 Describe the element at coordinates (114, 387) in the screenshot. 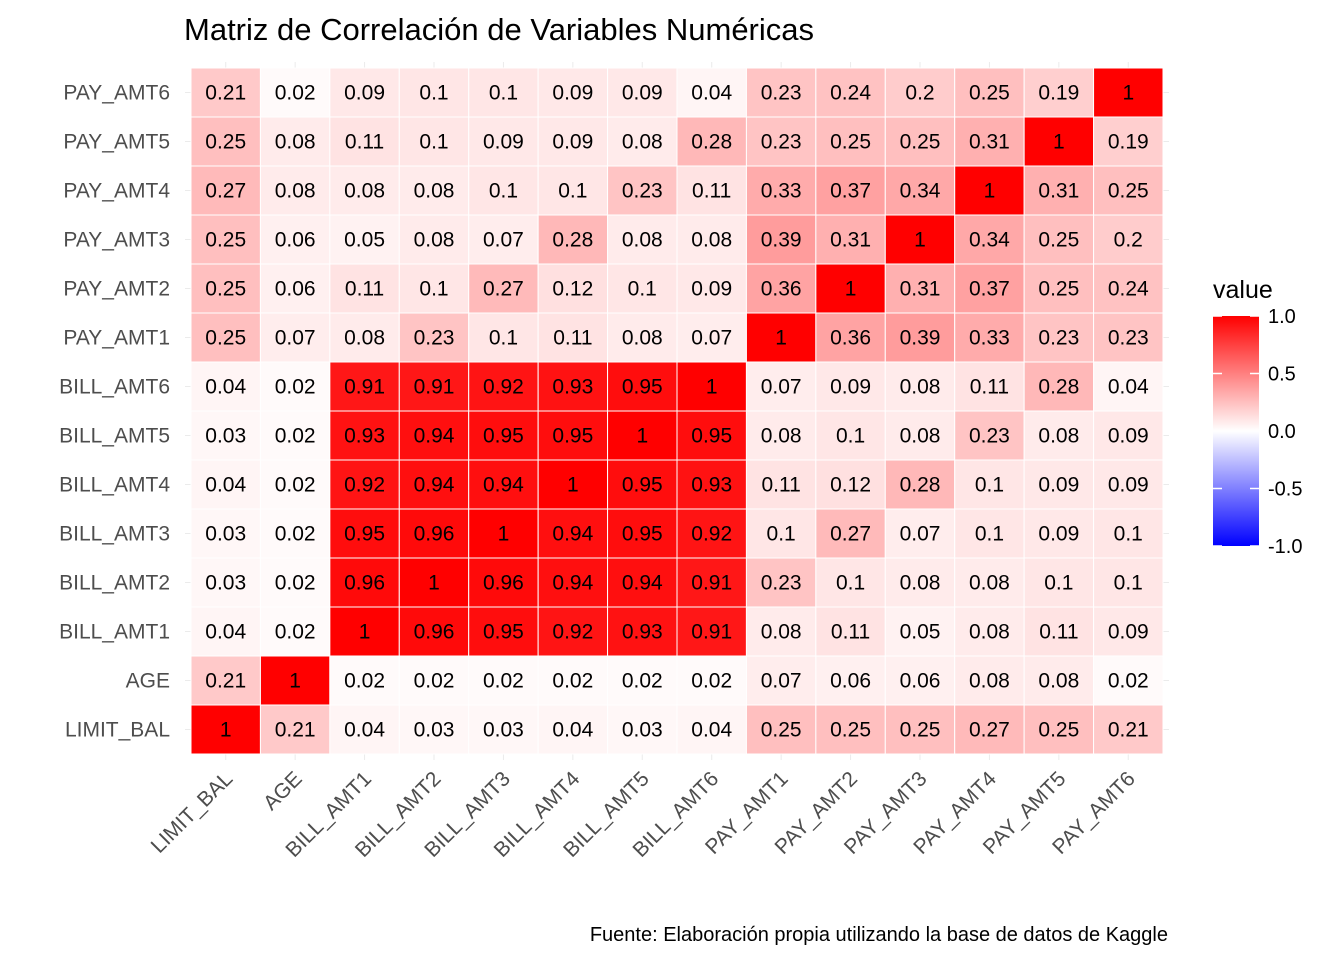

I see `y-axis-tick-label: BILL_AMT6` at that location.